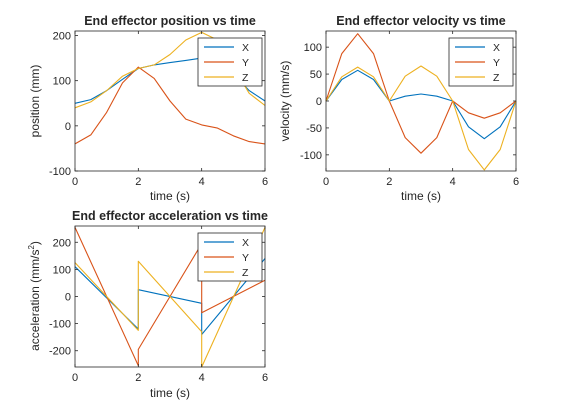  Describe the element at coordinates (245, 78) in the screenshot. I see `position-plot-legend-label-z: Z` at that location.